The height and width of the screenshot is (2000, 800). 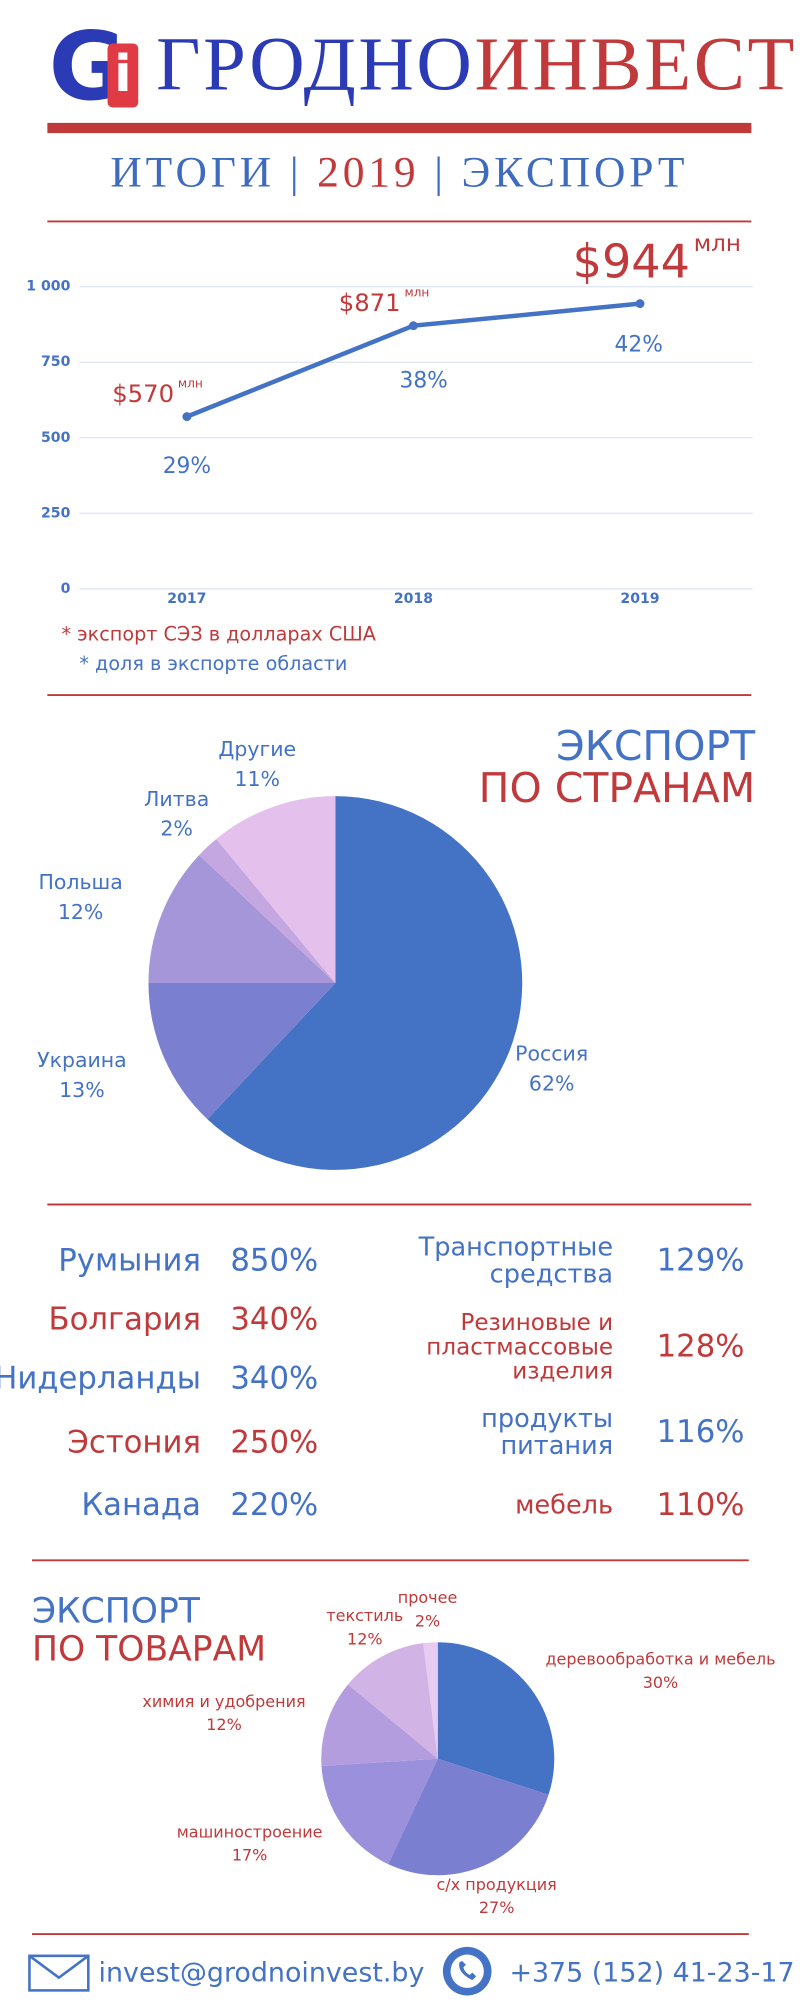 What do you see at coordinates (547, 1419) in the screenshot?
I see `goods-name: продукты` at bounding box center [547, 1419].